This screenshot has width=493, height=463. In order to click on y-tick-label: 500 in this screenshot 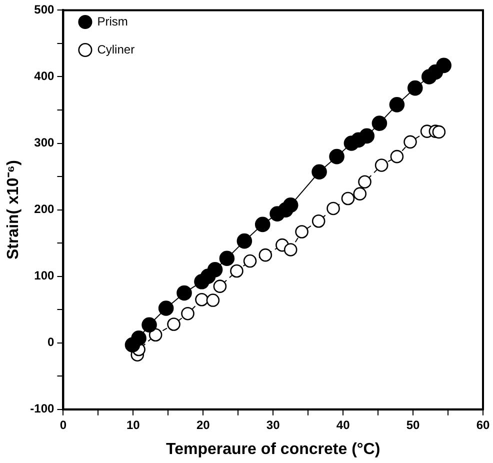, I will do `click(44, 9)`.